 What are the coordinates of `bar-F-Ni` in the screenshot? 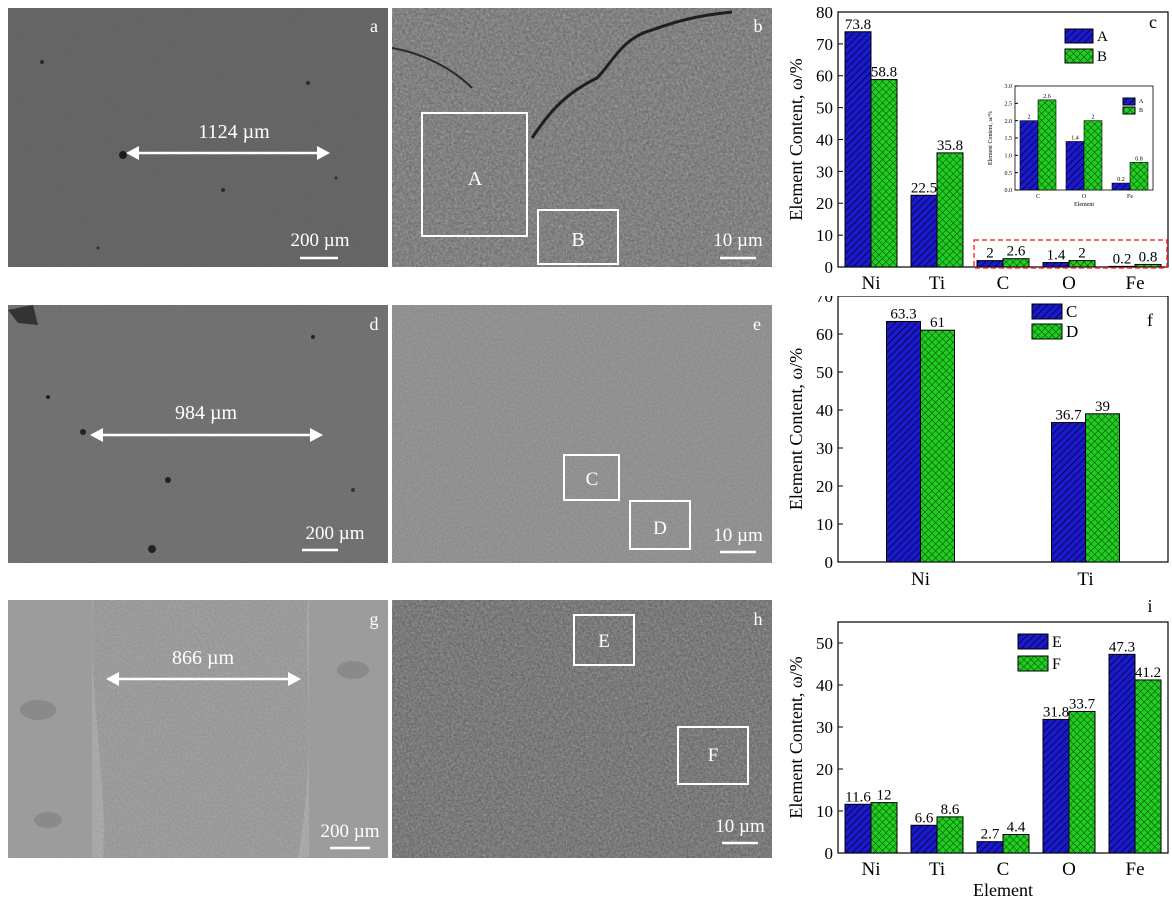 It's located at (884, 828).